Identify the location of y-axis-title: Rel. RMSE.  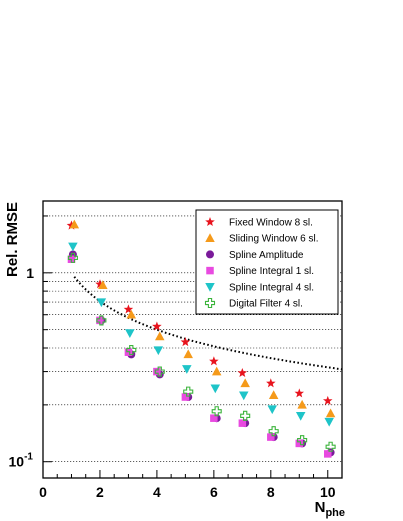
(12, 239).